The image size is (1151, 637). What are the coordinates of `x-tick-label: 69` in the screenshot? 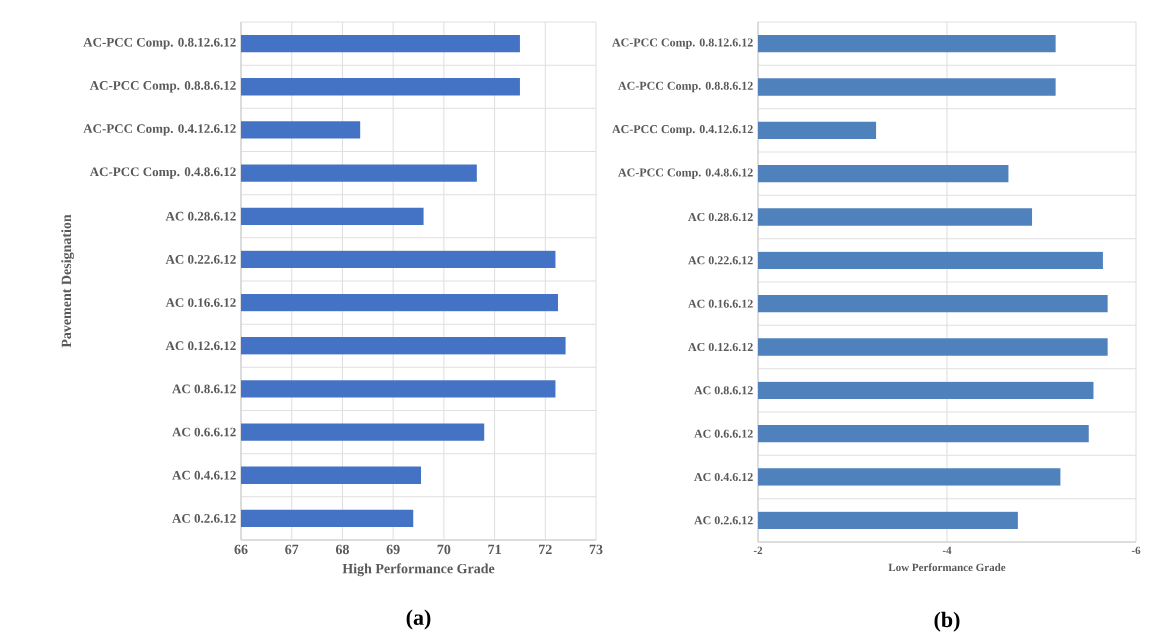 It's located at (393, 549).